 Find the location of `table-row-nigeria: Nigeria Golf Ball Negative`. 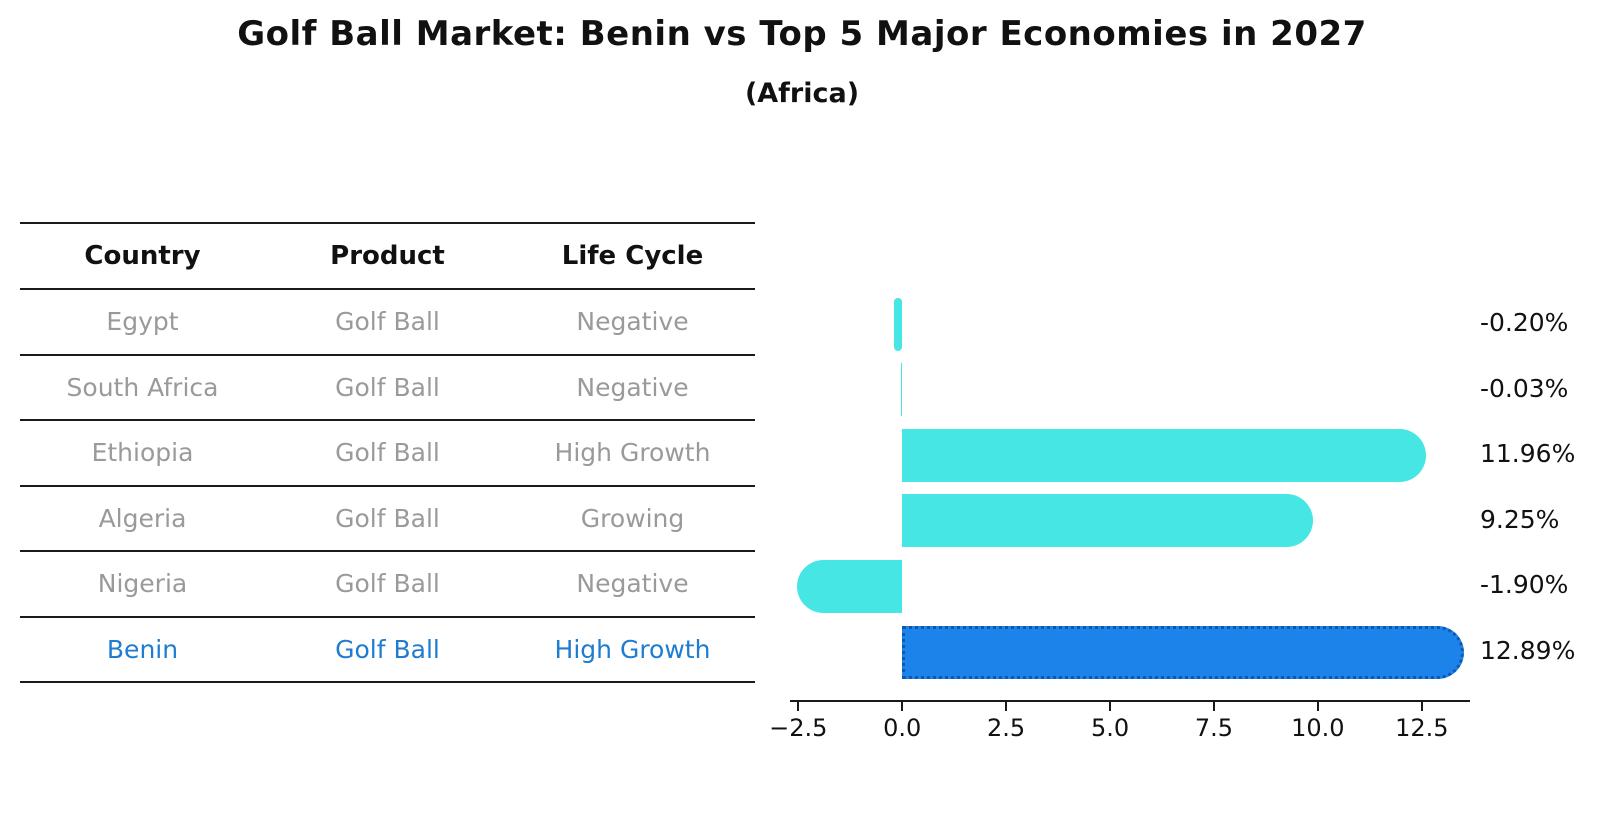

table-row-nigeria: Nigeria Golf Ball Negative is located at coordinates (387, 585).